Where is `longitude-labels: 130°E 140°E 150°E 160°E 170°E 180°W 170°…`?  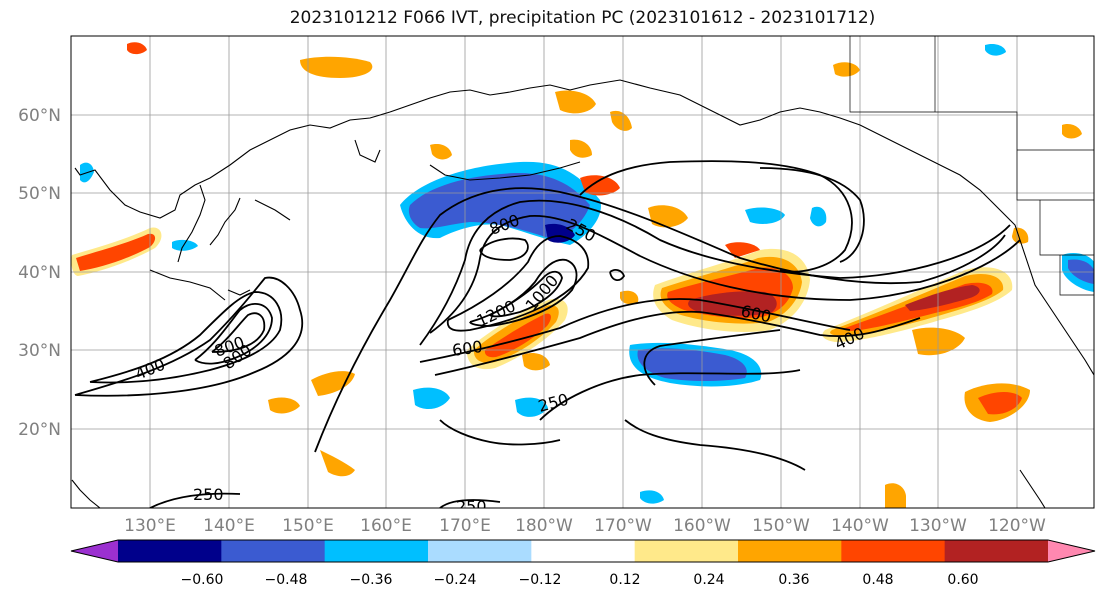 longitude-labels: 130°E 140°E 150°E 160°E 170°E 180°W 170°… is located at coordinates (585, 526).